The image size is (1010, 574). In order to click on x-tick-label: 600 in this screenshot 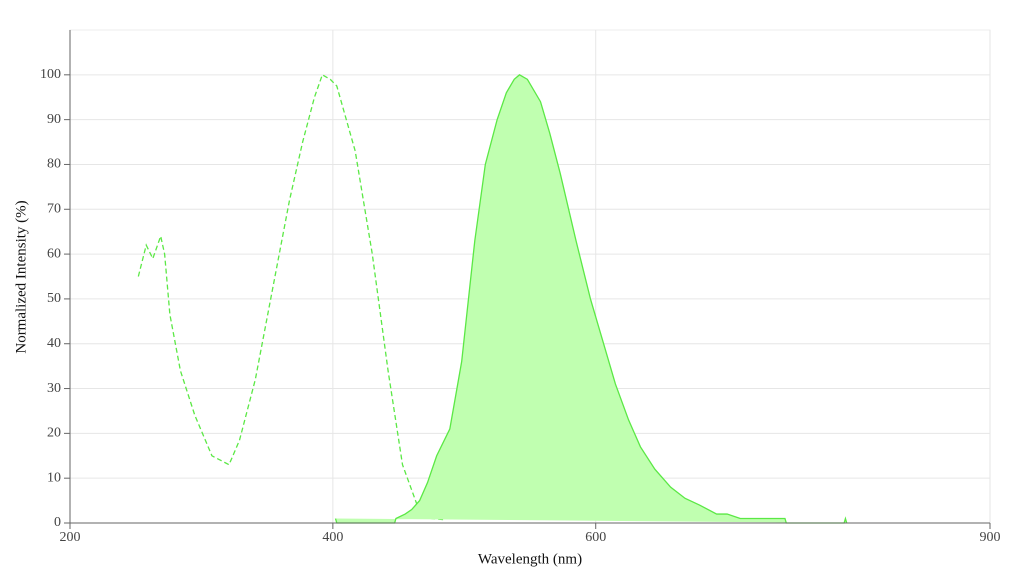, I will do `click(595, 537)`.